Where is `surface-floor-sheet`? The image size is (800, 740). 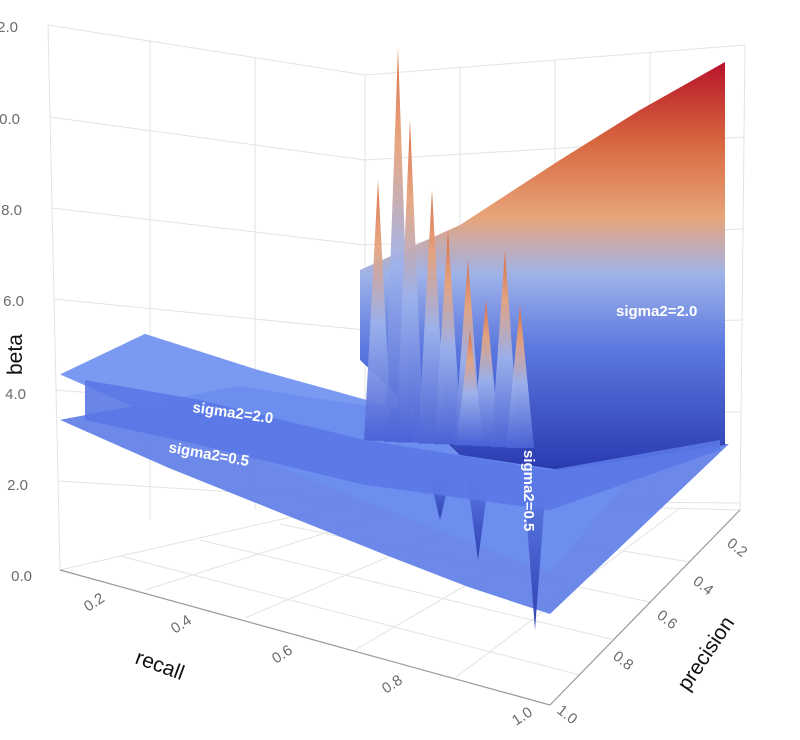 surface-floor-sheet is located at coordinates (402, 445).